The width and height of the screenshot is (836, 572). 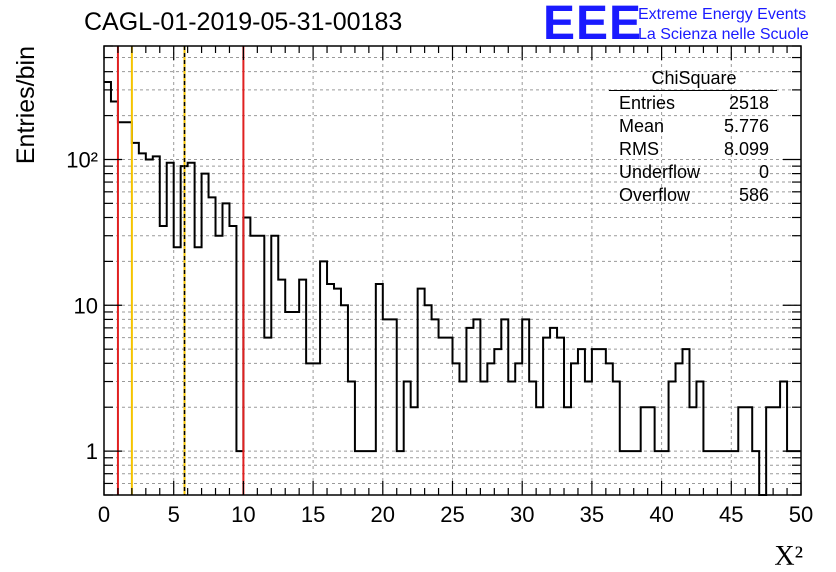 What do you see at coordinates (592, 514) in the screenshot?
I see `x-tick-label: 35` at bounding box center [592, 514].